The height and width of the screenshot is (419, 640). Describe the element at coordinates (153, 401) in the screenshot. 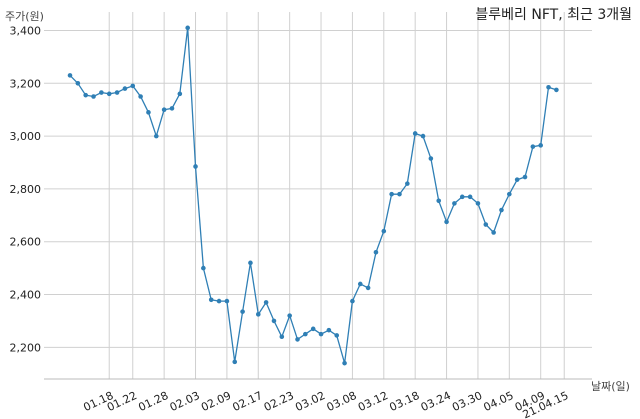

I see `x-tick-label: 01.28` at that location.